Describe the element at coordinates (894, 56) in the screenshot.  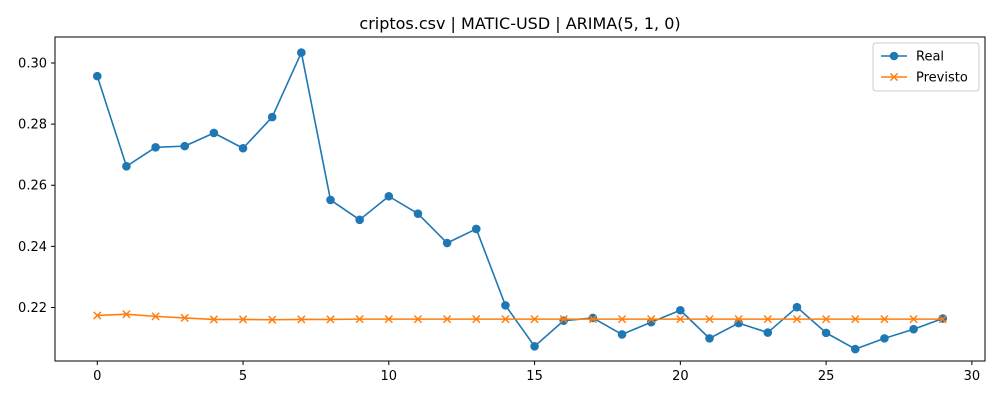
I see `legend-marker-real` at that location.